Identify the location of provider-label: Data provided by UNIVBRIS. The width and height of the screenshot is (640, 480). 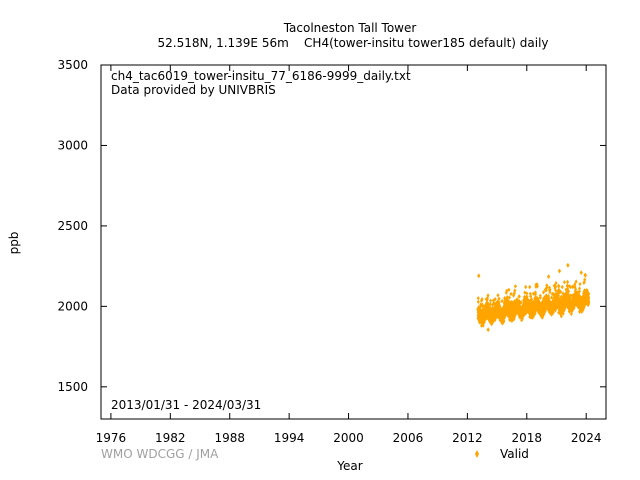
(193, 90).